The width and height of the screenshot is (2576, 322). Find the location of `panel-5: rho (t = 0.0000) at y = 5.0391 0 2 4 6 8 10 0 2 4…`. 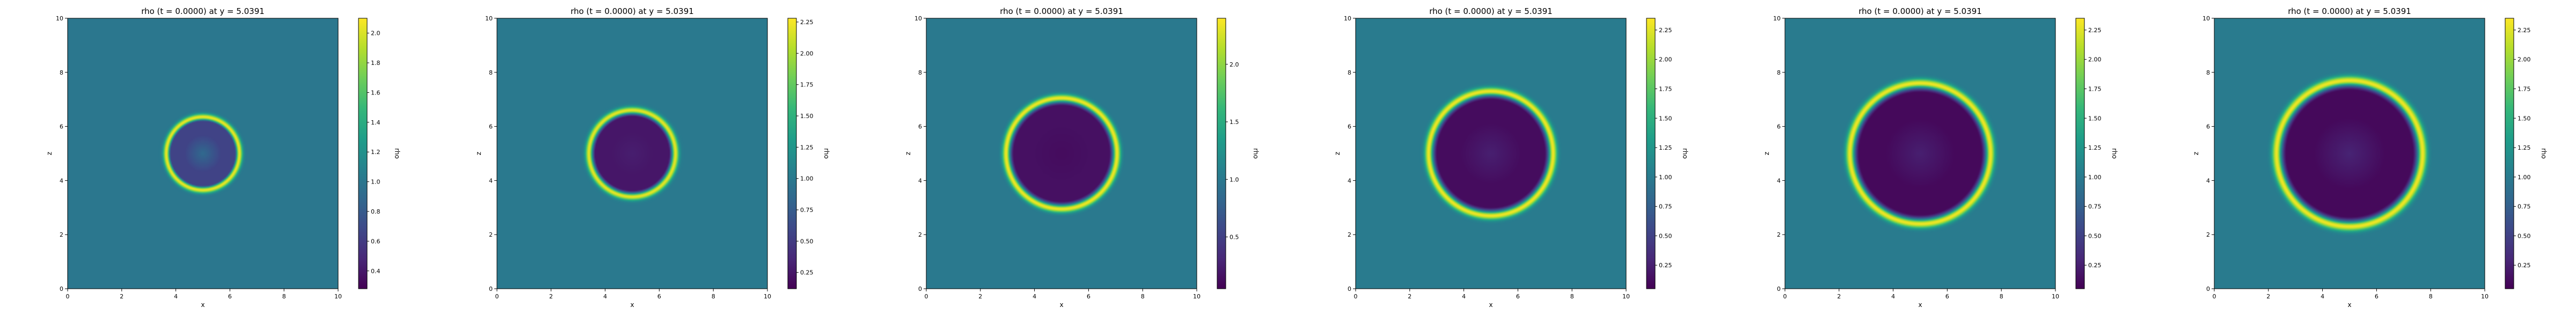

panel-5: rho (t = 0.0000) at y = 5.0391 0 2 4 6 8 10 0 2 4… is located at coordinates (1940, 157).